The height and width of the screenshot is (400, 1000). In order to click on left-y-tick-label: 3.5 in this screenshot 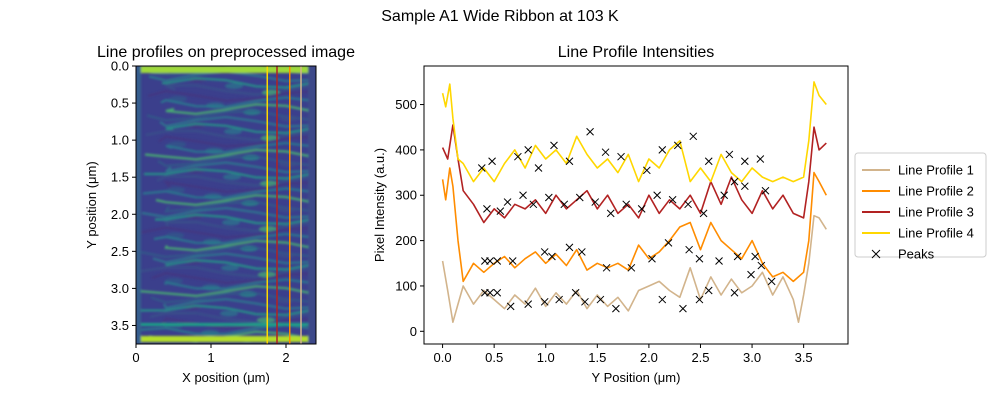, I will do `click(120, 325)`.